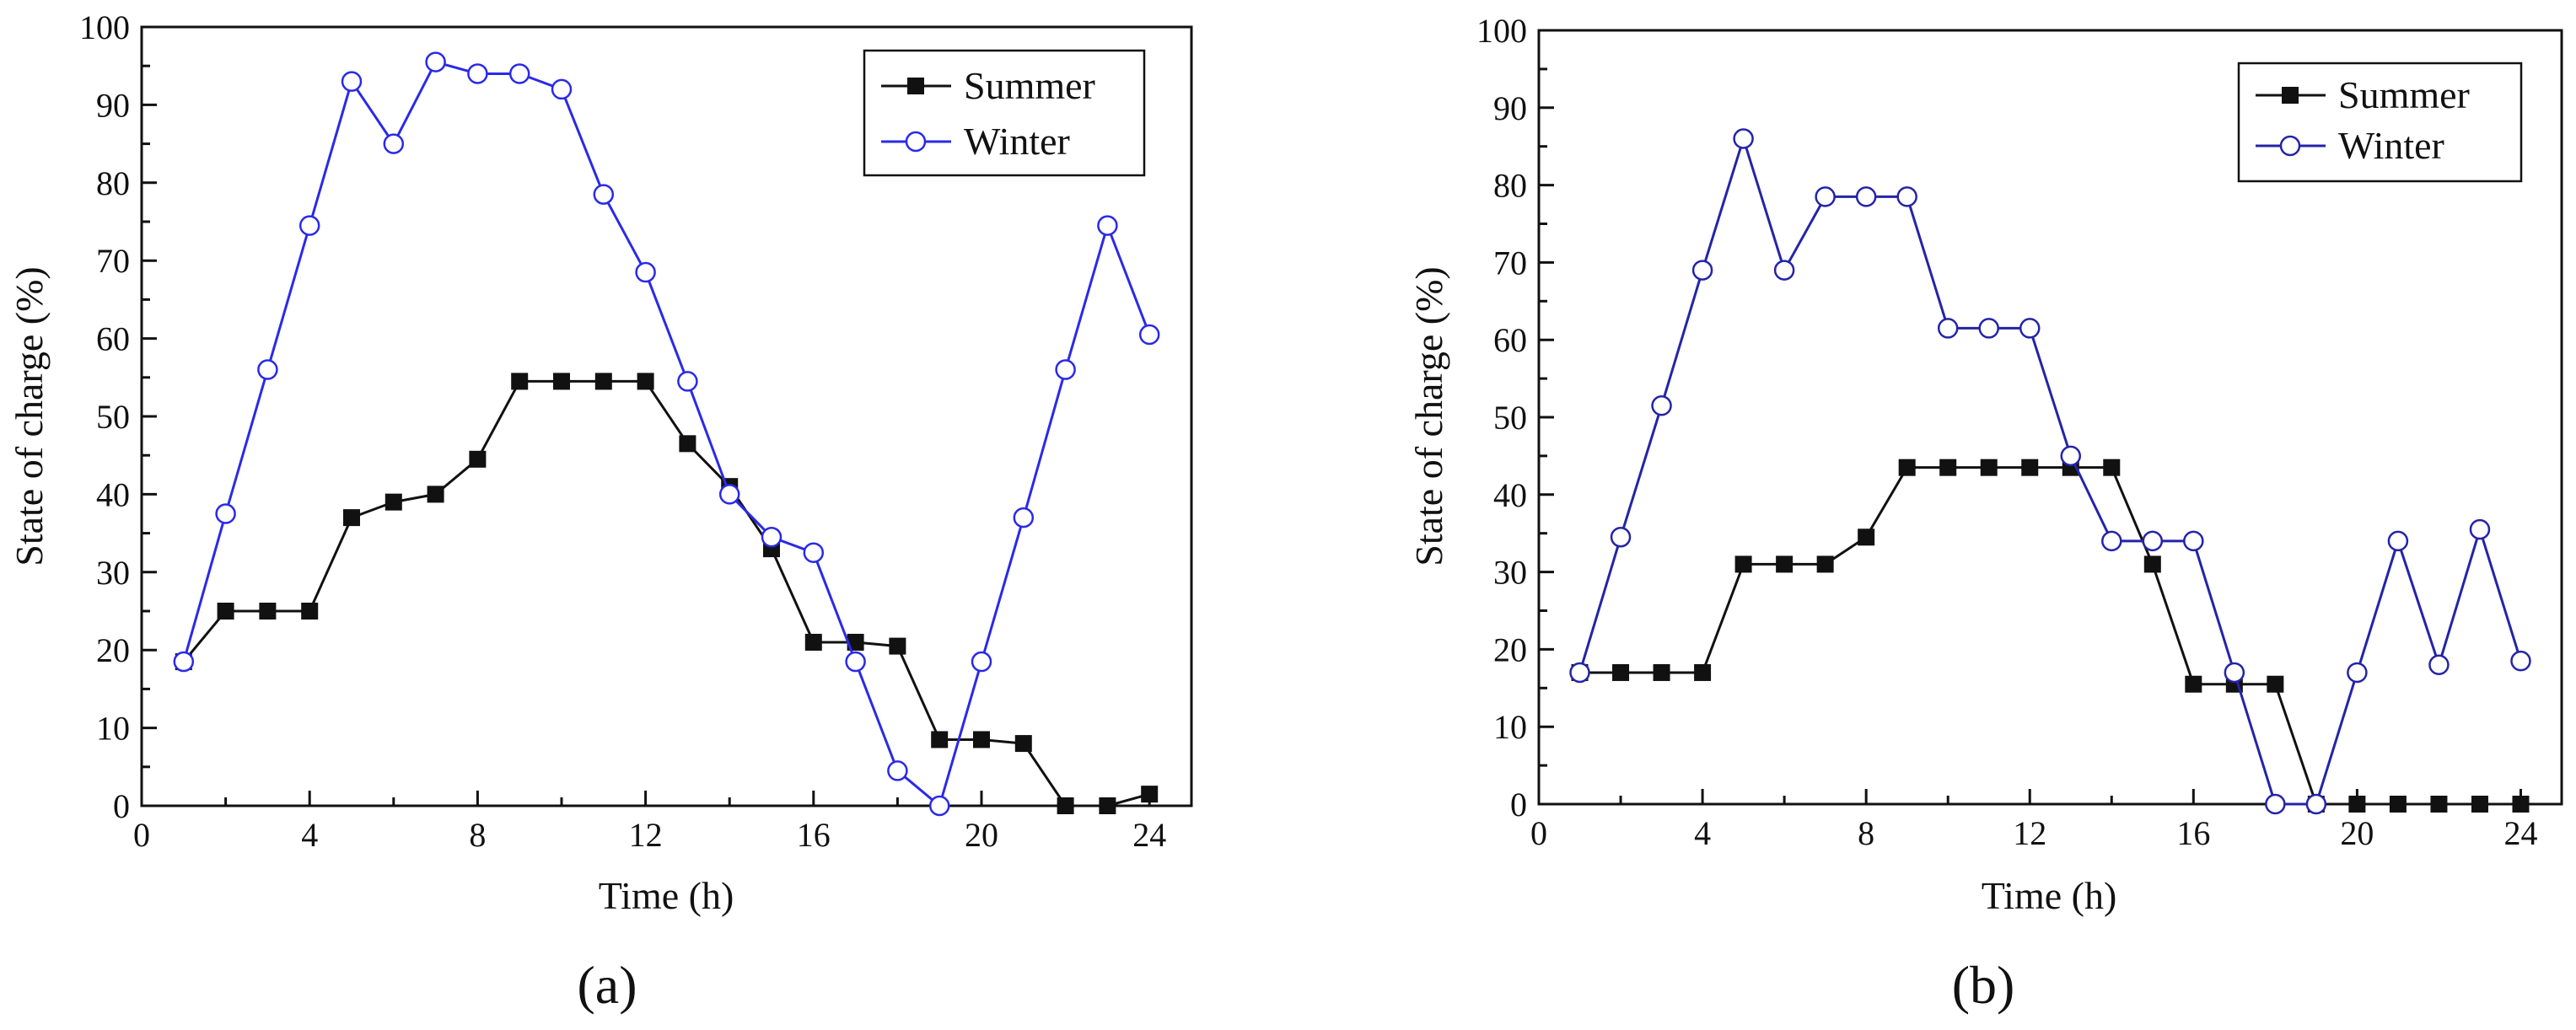 This screenshot has width=2576, height=1030. I want to click on y-tick-label: 0, so click(1518, 805).